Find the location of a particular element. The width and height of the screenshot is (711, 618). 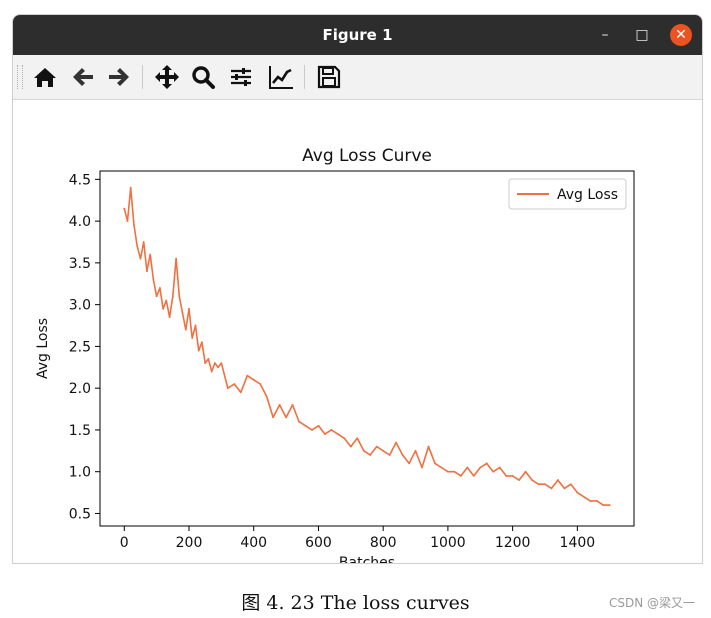

edit-axis-curve-icon is located at coordinates (281, 77).